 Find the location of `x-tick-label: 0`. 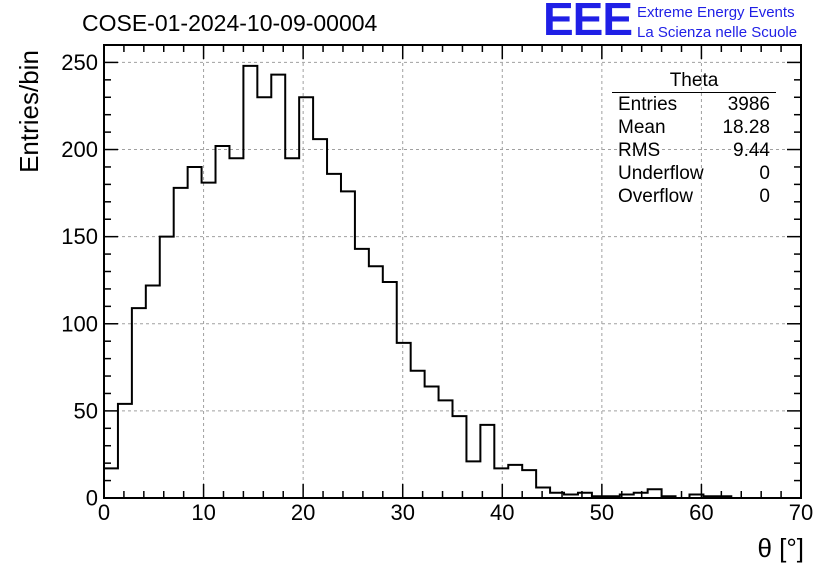

x-tick-label: 0 is located at coordinates (104, 512).